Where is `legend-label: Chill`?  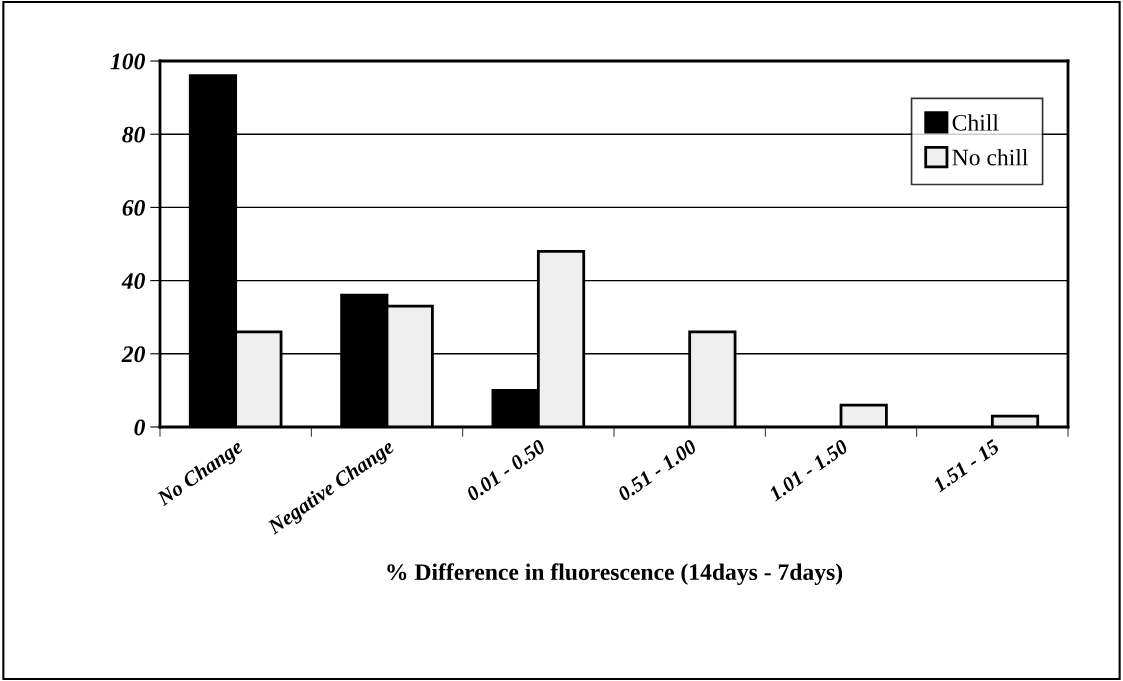
legend-label: Chill is located at coordinates (975, 122).